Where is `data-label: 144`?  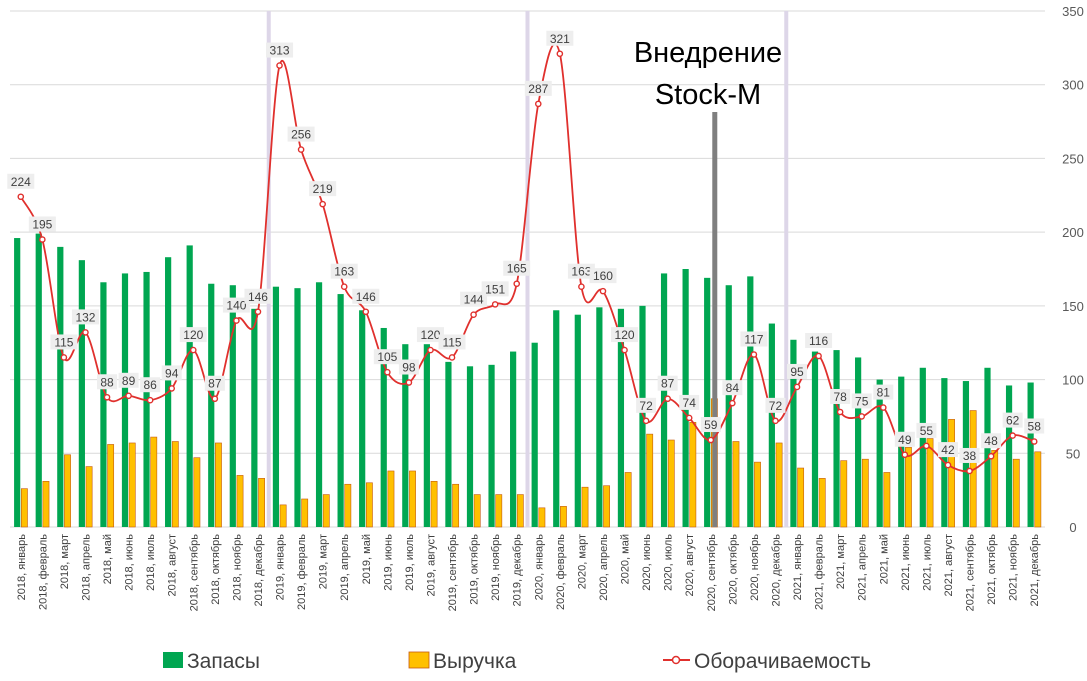 data-label: 144 is located at coordinates (474, 300).